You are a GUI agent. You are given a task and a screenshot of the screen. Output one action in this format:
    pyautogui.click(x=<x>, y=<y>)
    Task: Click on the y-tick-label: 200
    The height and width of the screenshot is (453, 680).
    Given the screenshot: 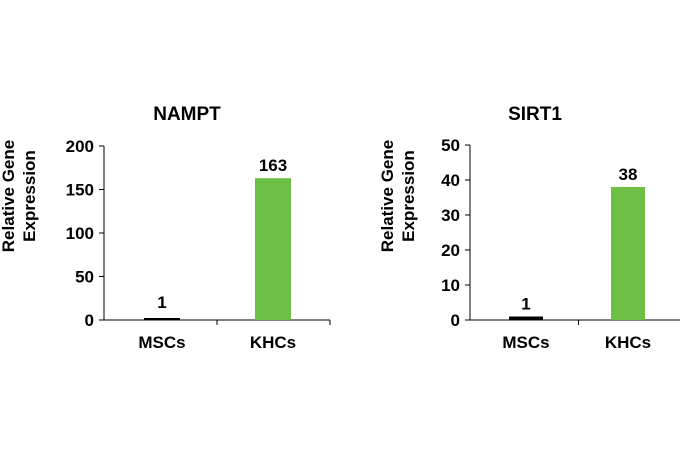 What is the action you would take?
    pyautogui.click(x=80, y=146)
    